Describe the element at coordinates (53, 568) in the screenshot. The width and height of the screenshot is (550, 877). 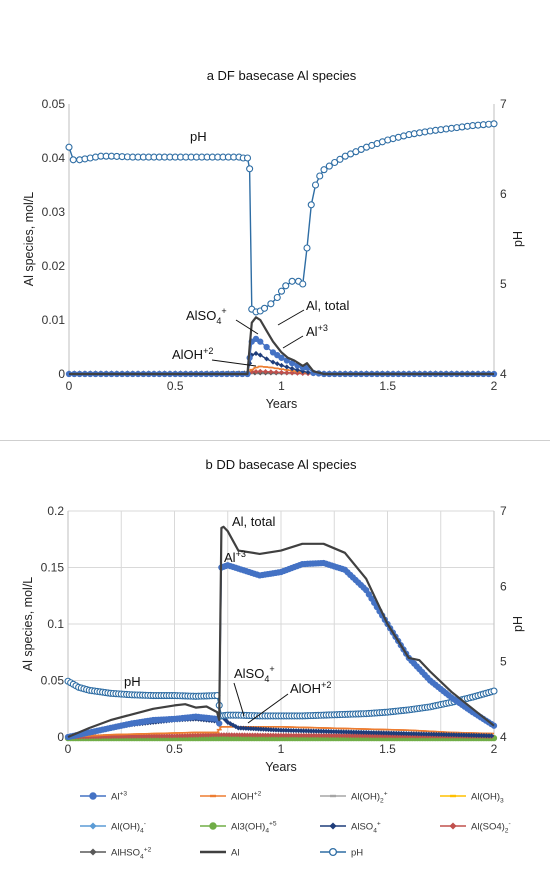
I see `y-tick-label: 0.15` at that location.